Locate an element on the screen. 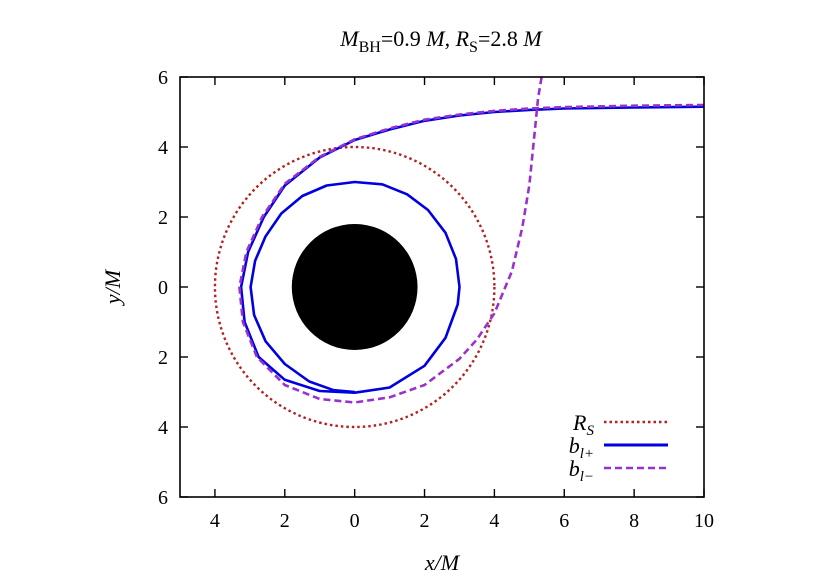 Image resolution: width=830 pixels, height=582 pixels. x-tick-label: 8 is located at coordinates (634, 521).